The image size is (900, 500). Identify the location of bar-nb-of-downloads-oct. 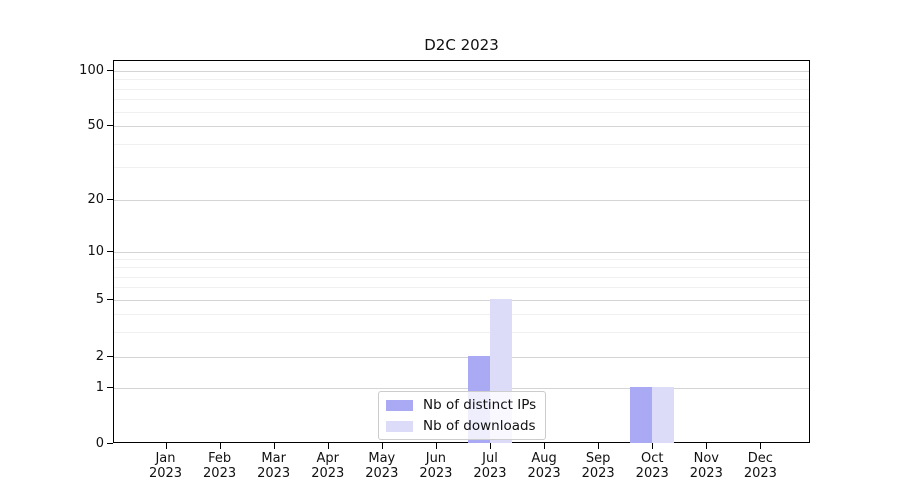
(663, 415).